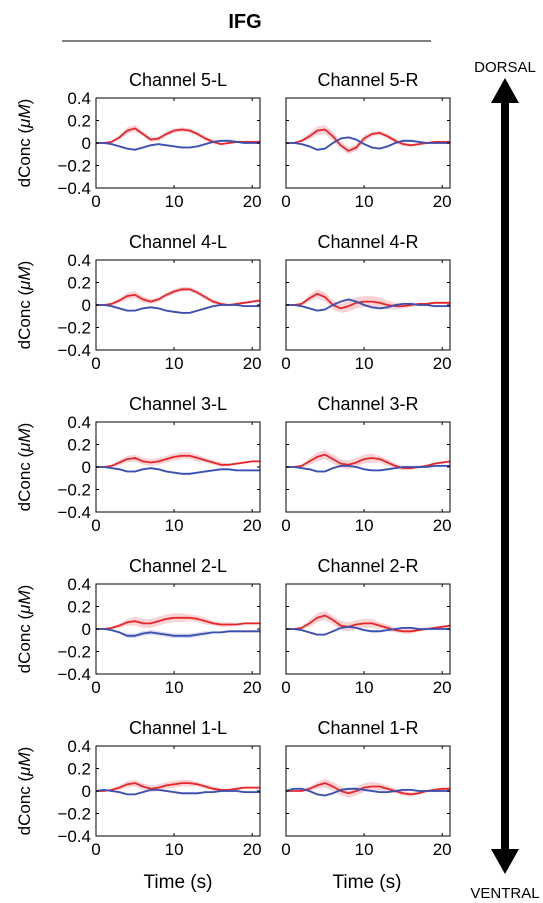  I want to click on label-dorsal: DORSAL, so click(505, 67).